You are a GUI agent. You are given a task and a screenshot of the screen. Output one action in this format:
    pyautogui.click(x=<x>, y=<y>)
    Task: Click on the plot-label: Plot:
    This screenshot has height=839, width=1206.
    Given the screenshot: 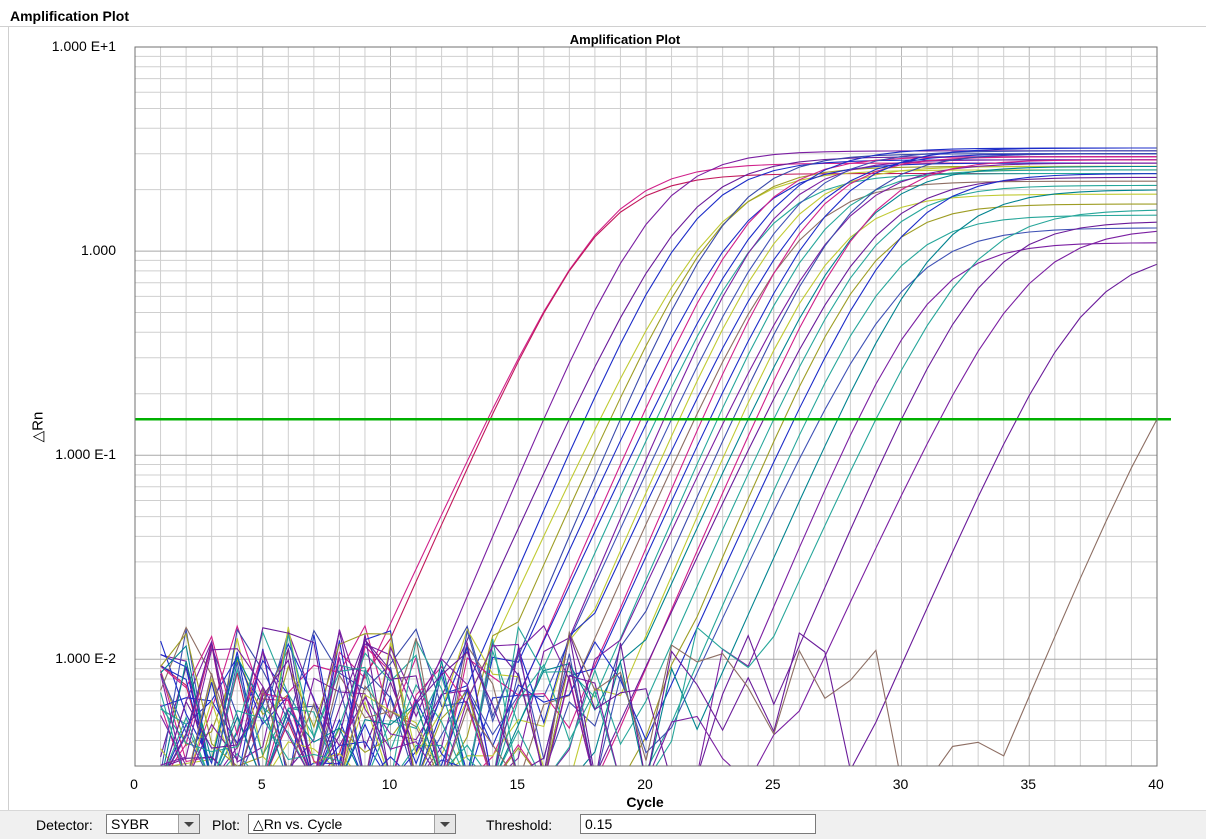 What is the action you would take?
    pyautogui.click(x=226, y=825)
    